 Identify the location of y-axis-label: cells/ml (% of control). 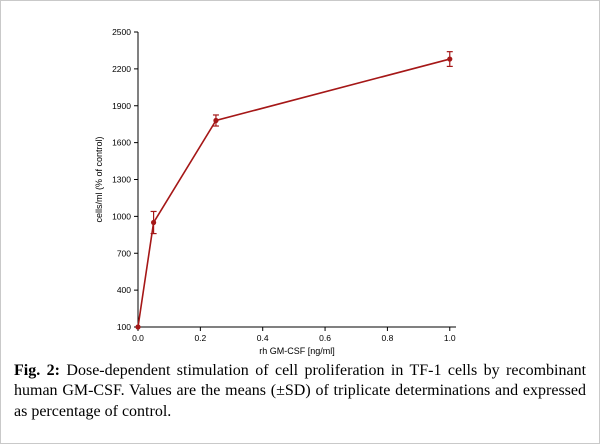
(99, 179).